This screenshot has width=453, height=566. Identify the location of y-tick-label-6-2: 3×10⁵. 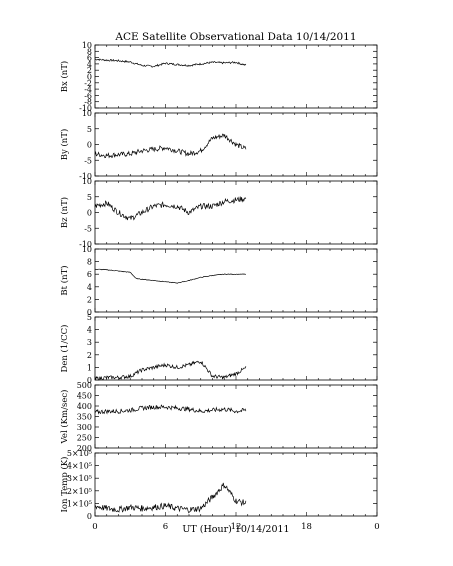
(79, 478).